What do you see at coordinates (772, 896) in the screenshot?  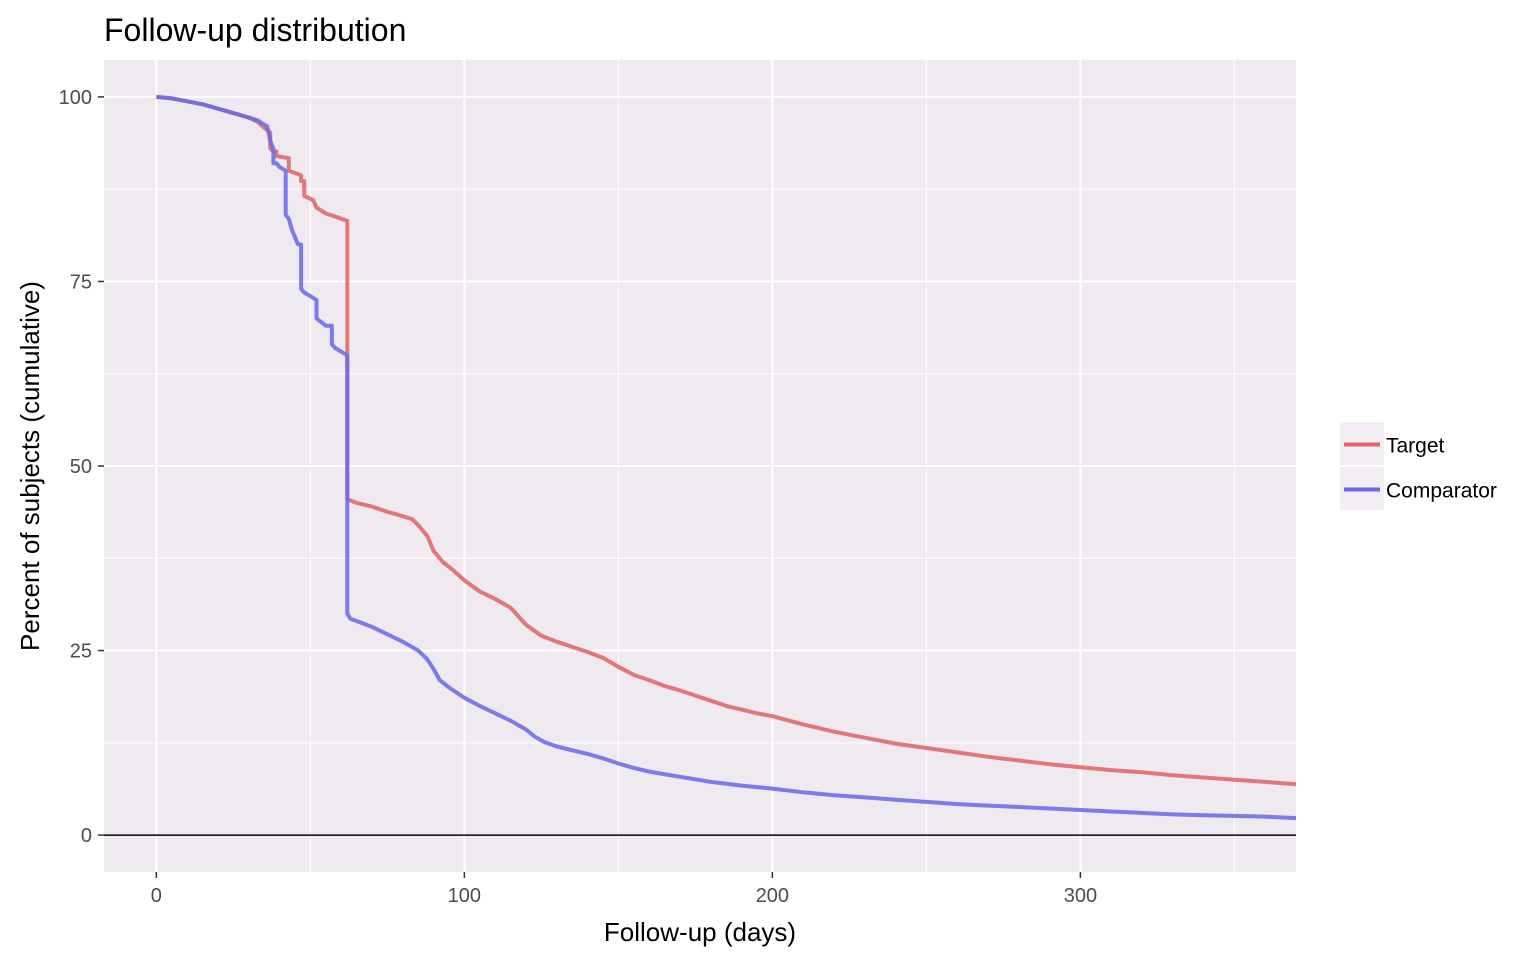 I see `x-tick-label: 200` at bounding box center [772, 896].